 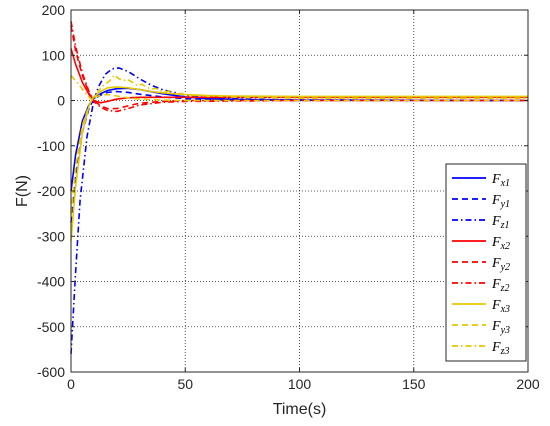 What do you see at coordinates (185, 384) in the screenshot?
I see `x-tick-label: 50` at bounding box center [185, 384].